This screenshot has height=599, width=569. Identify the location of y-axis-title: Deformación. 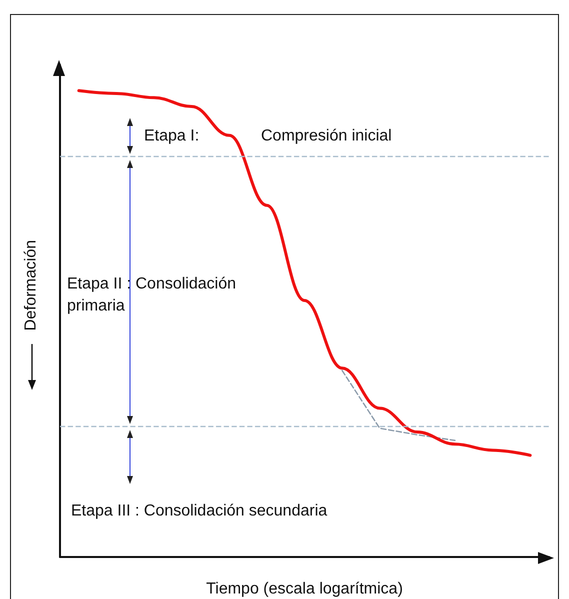
(31, 285).